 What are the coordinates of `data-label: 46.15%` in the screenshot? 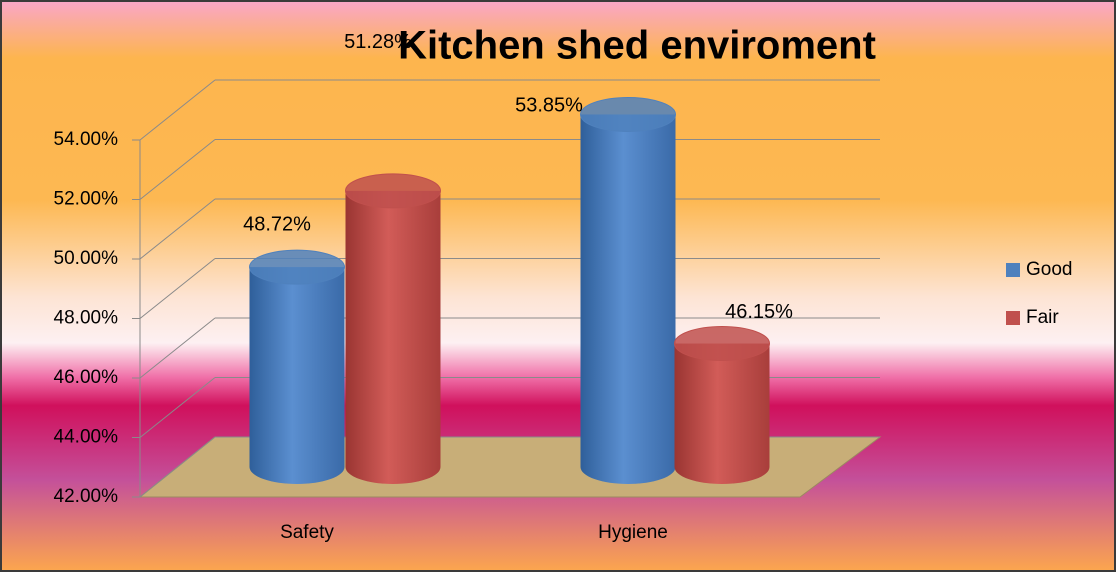 It's located at (759, 312).